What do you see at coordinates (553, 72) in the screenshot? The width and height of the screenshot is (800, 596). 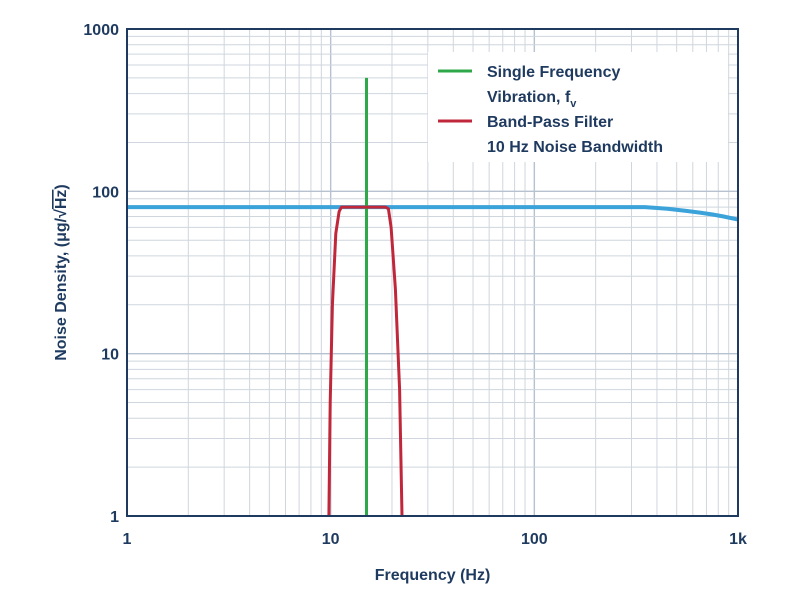 I see `legend-label-single-frequency: Single Frequency` at bounding box center [553, 72].